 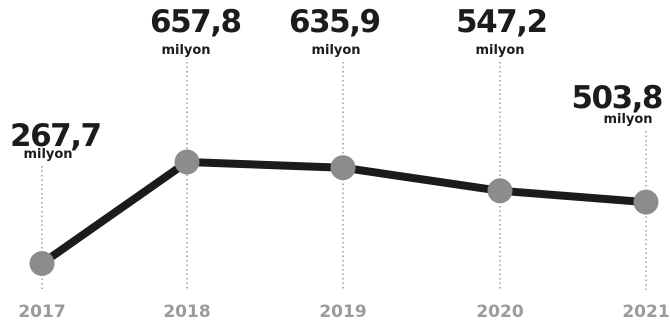 I want to click on x-tick-label-2020: 2020, so click(x=499, y=312).